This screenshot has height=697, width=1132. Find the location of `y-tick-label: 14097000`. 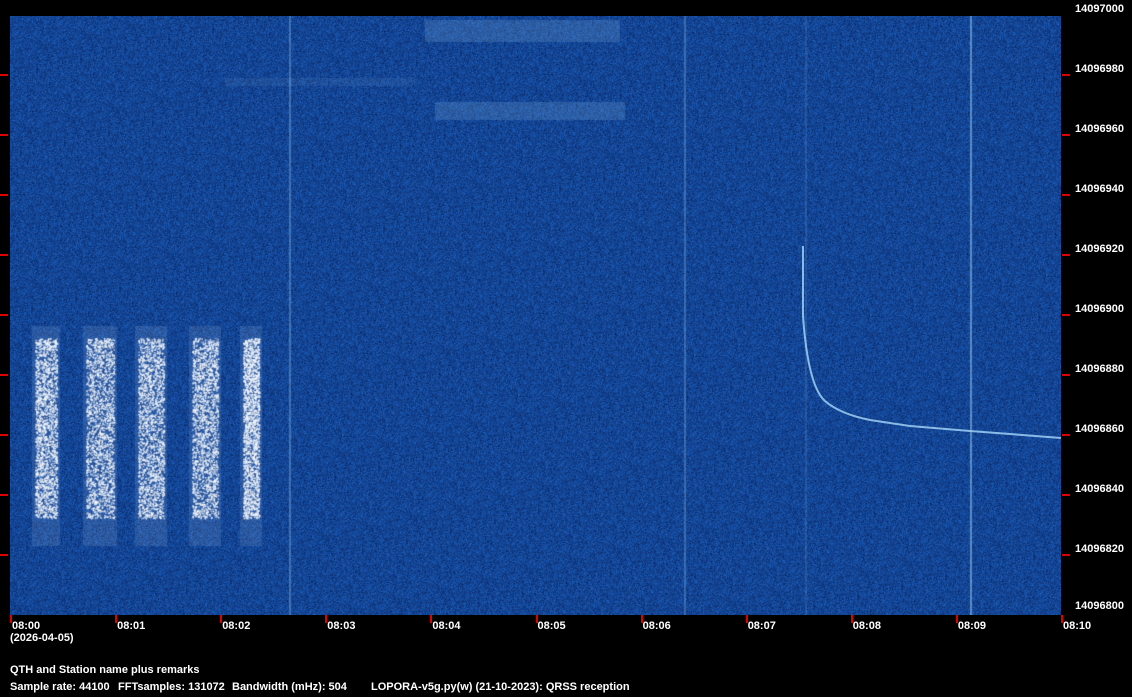

y-tick-label: 14097000 is located at coordinates (1099, 9).